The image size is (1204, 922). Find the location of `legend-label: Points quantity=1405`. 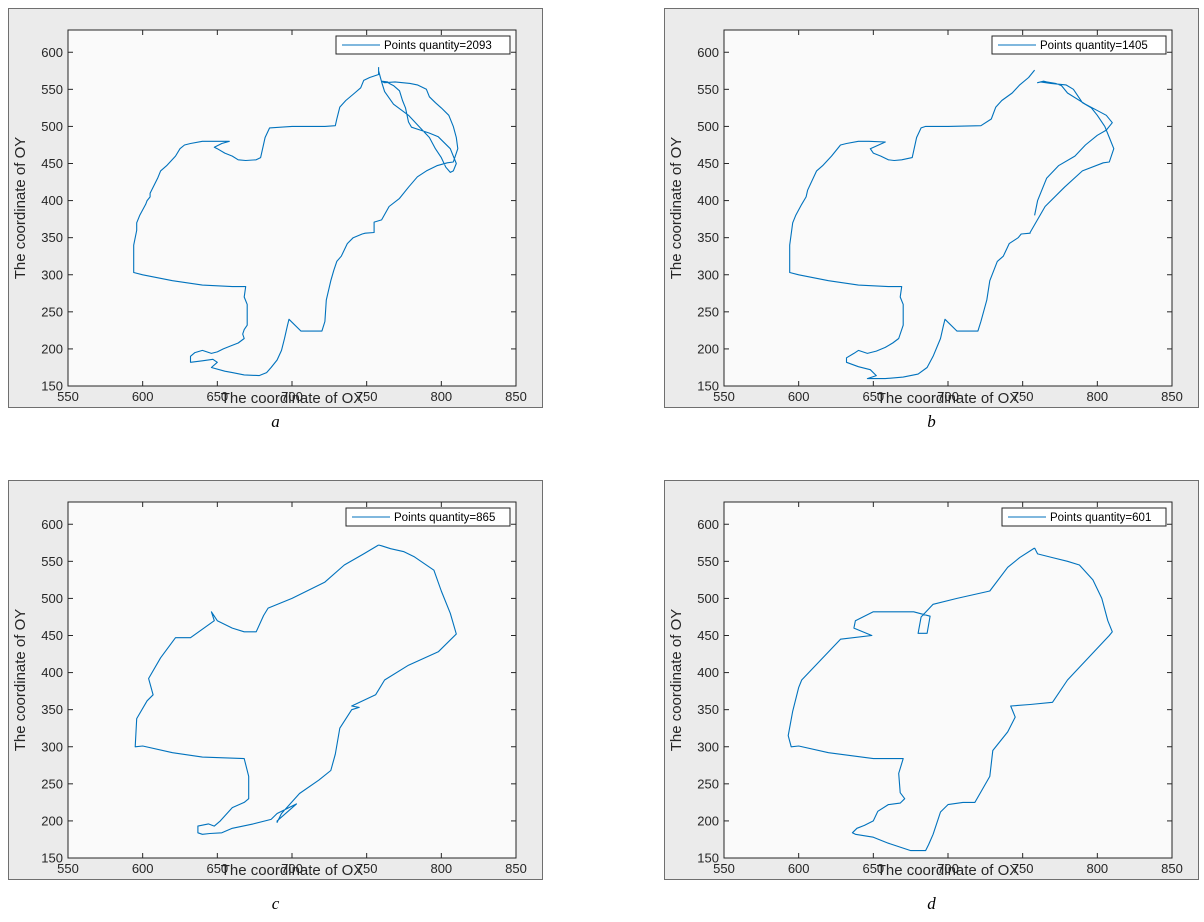

legend-label: Points quantity=1405 is located at coordinates (1094, 46).